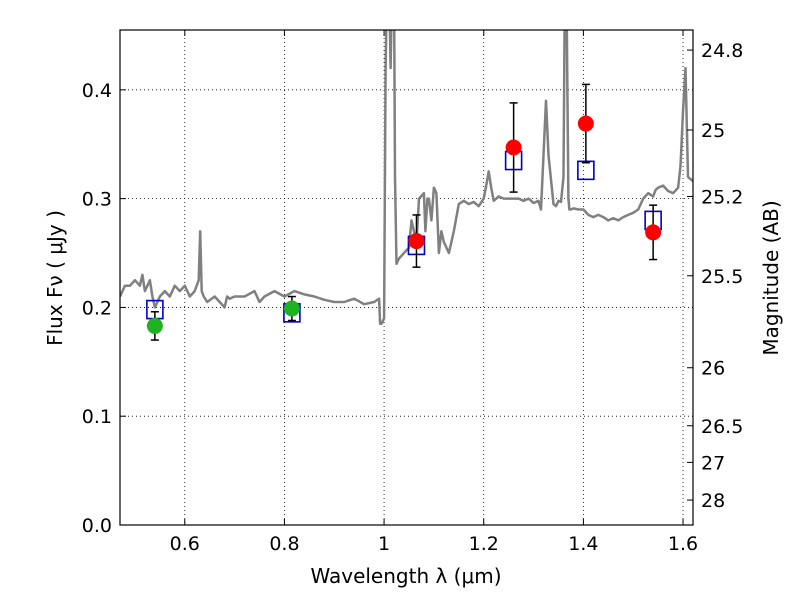 The height and width of the screenshot is (600, 800). Describe the element at coordinates (284, 544) in the screenshot. I see `x-tick-label: 0.8` at that location.